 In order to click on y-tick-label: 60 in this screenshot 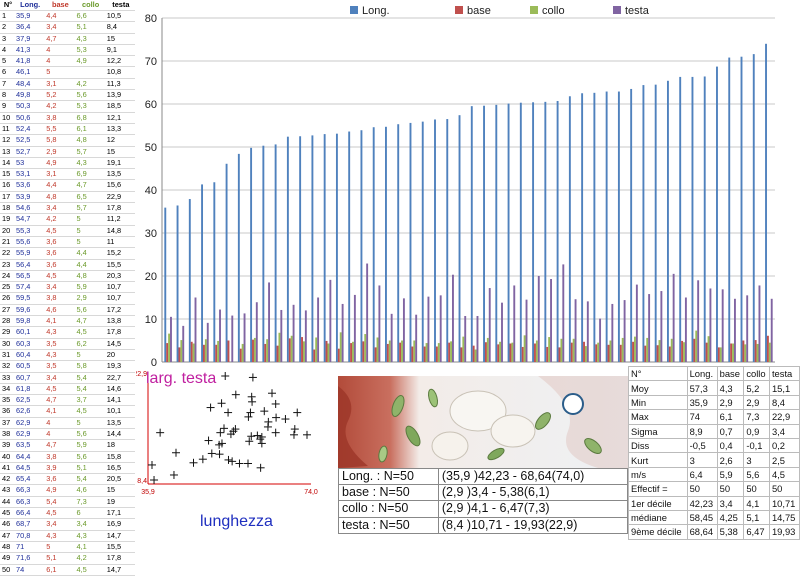, I will do `click(151, 105)`.